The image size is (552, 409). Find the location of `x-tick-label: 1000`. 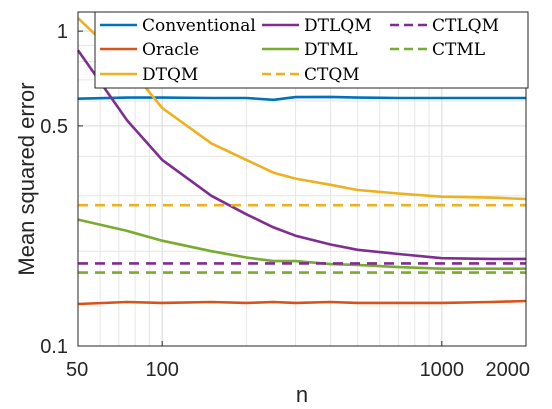

x-tick-label: 1000 is located at coordinates (442, 370).